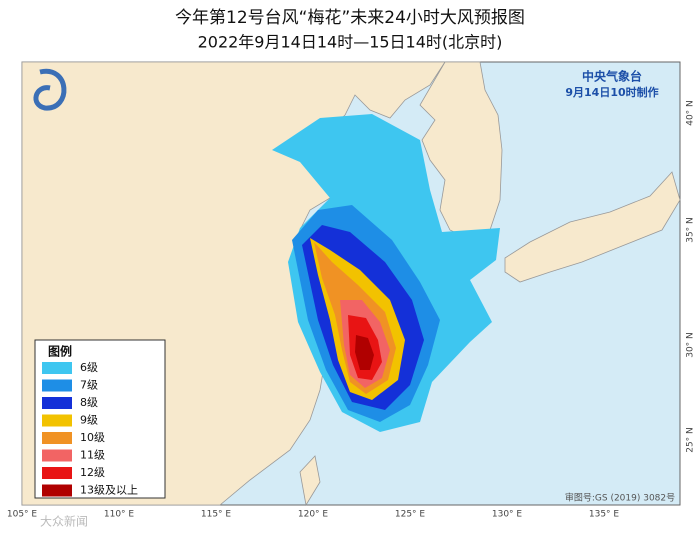 The height and width of the screenshot is (540, 700). I want to click on lon-label: 130° E, so click(507, 515).